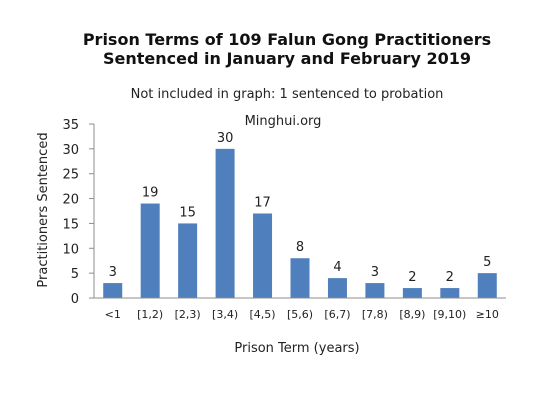  Describe the element at coordinates (375, 314) in the screenshot. I see `x-tick-label: [7,8)` at that location.